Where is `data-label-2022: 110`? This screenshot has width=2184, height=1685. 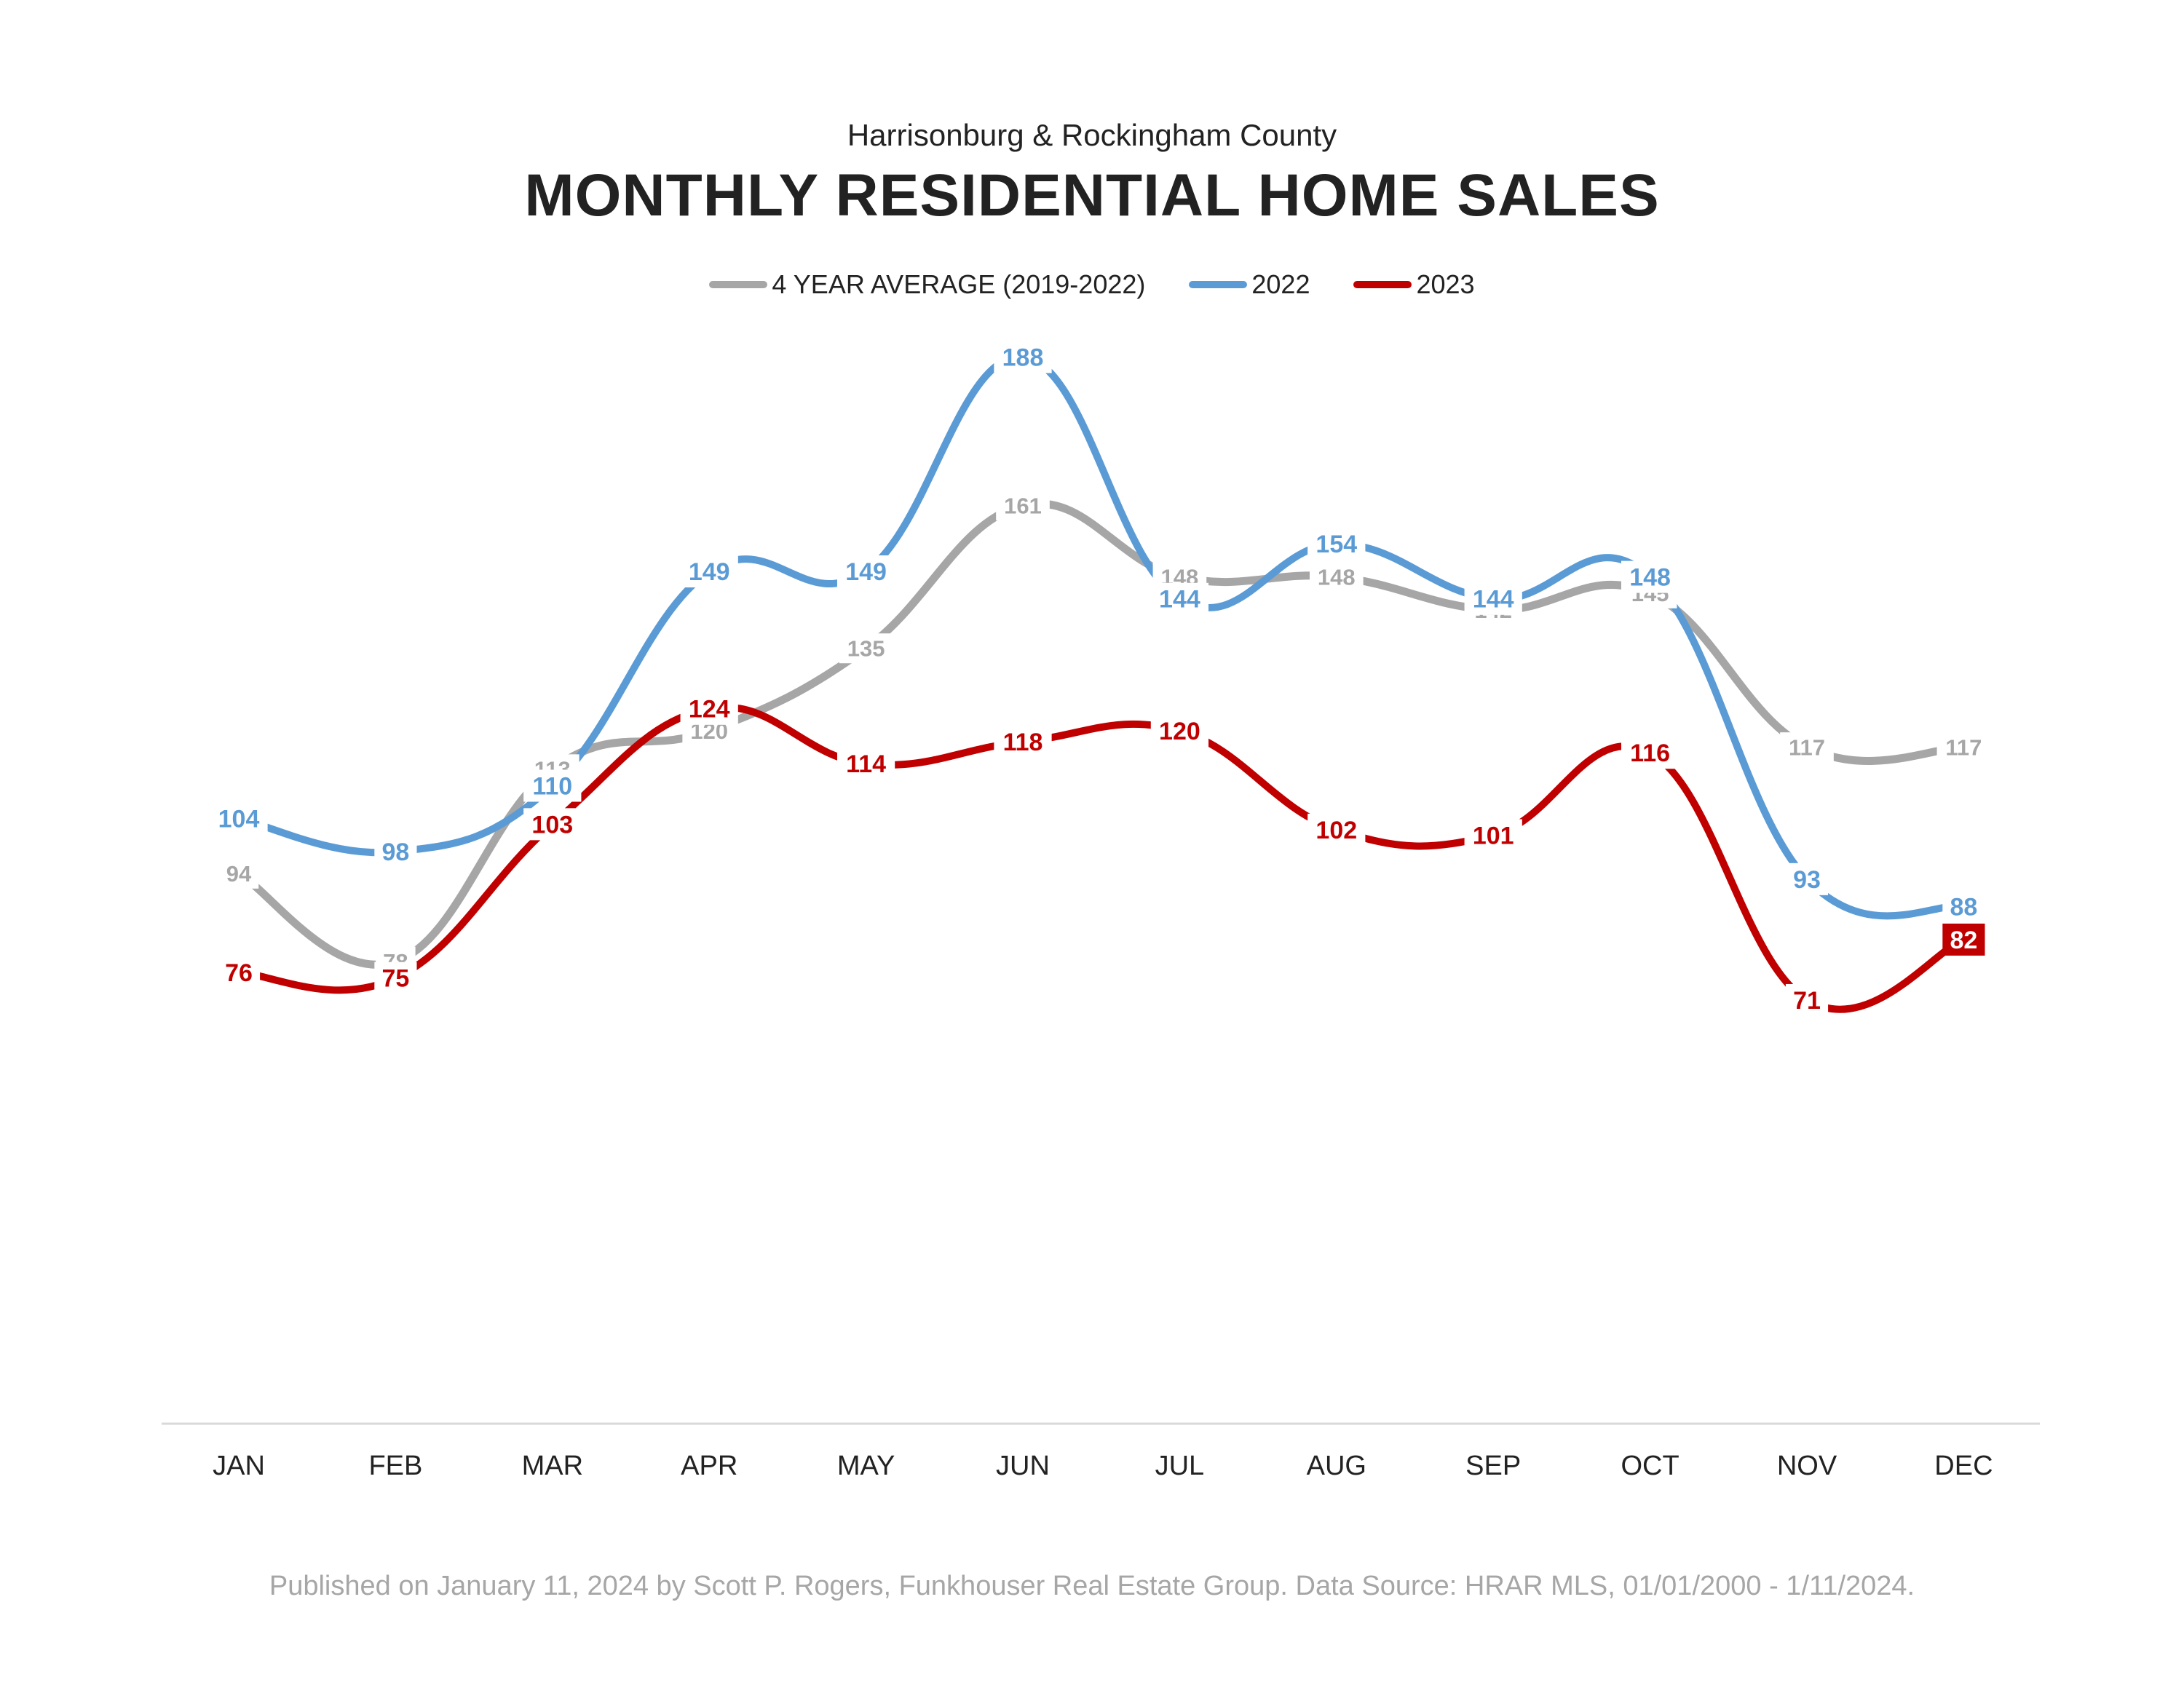
data-label-2022: 110 is located at coordinates (552, 786).